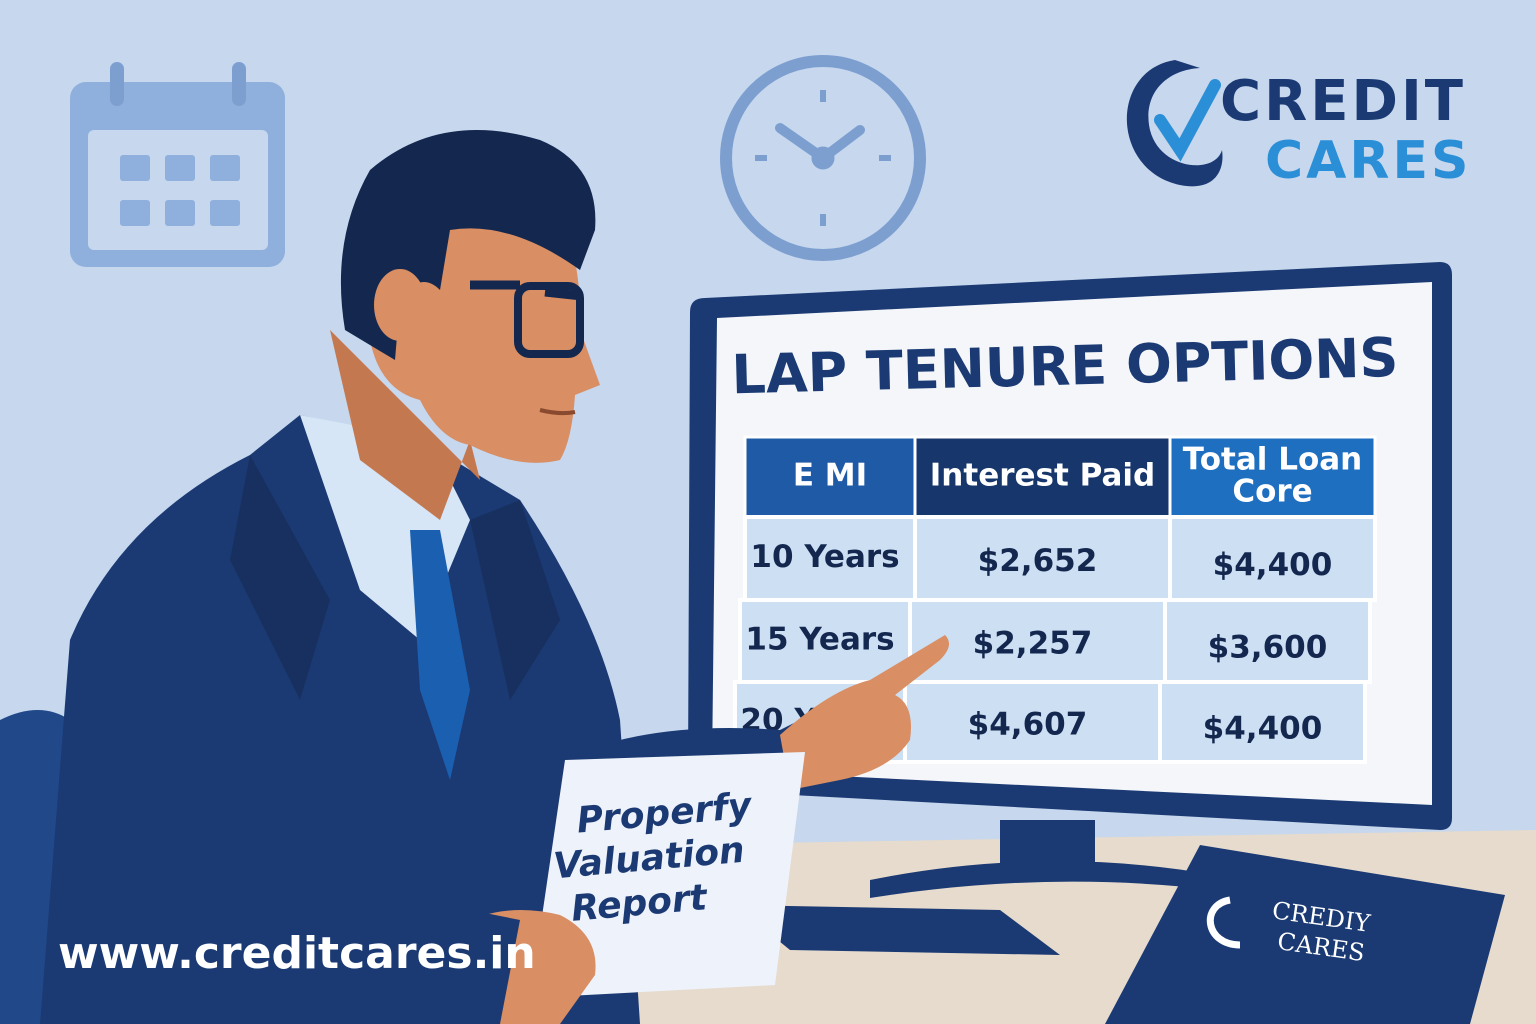 This screenshot has width=1536, height=1024. Describe the element at coordinates (1305, 934) in the screenshot. I see `folder: CREDIY CARES` at that location.